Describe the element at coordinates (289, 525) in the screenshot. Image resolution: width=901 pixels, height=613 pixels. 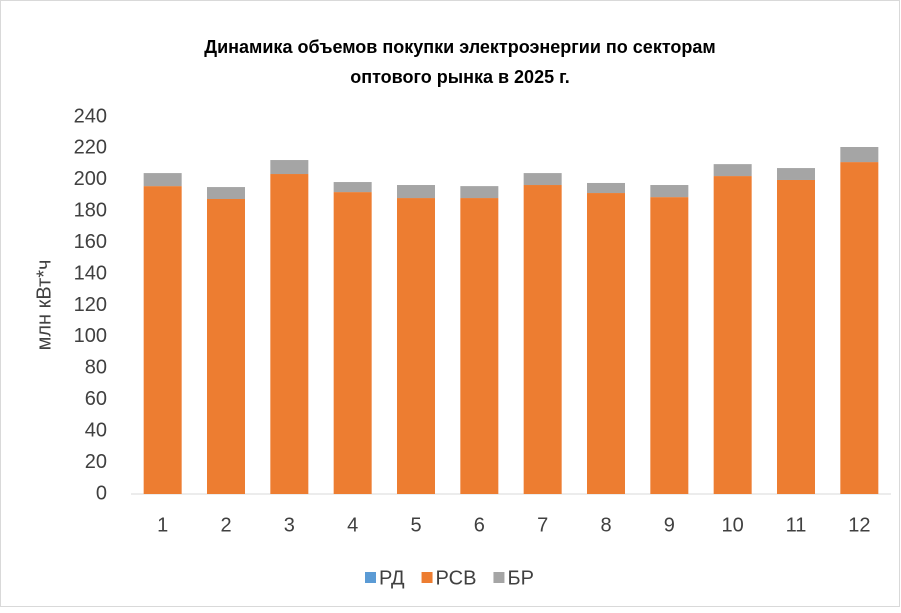
I see `x-tick-label: 3` at that location.